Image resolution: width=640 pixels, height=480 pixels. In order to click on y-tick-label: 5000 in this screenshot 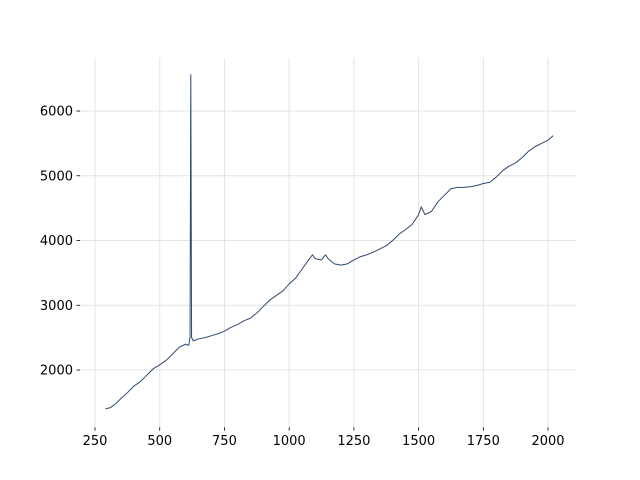, I will do `click(56, 176)`.